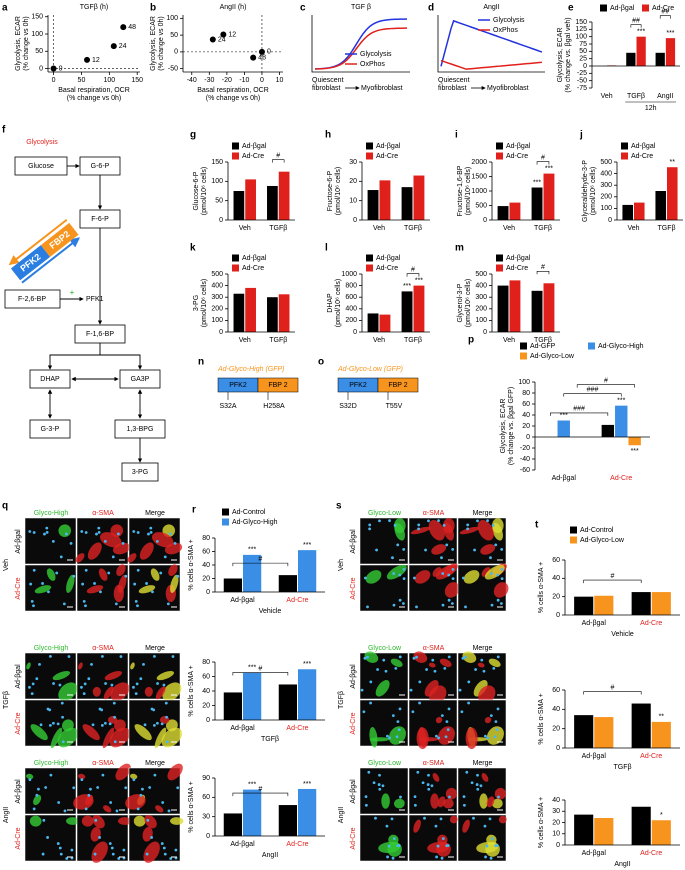 The height and width of the screenshot is (870, 685). I want to click on y-tick-label: 125, so click(581, 29).